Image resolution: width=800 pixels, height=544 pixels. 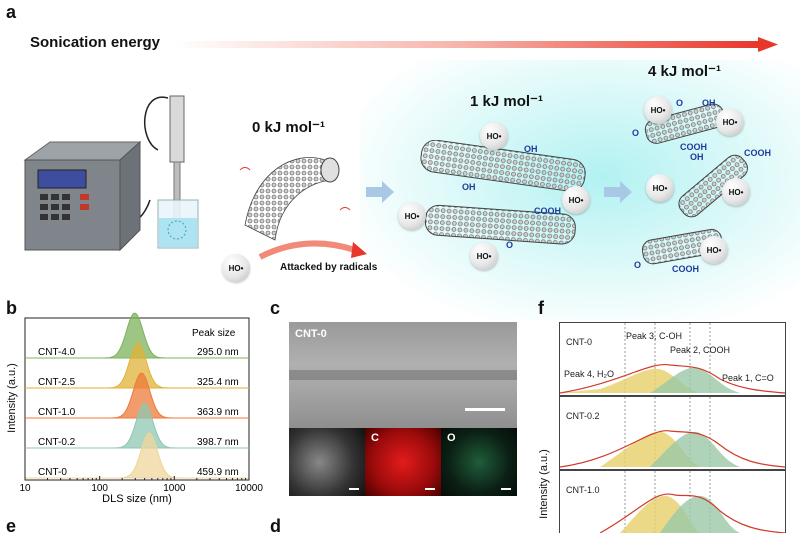 I want to click on radical-8: HO•, so click(x=736, y=192).